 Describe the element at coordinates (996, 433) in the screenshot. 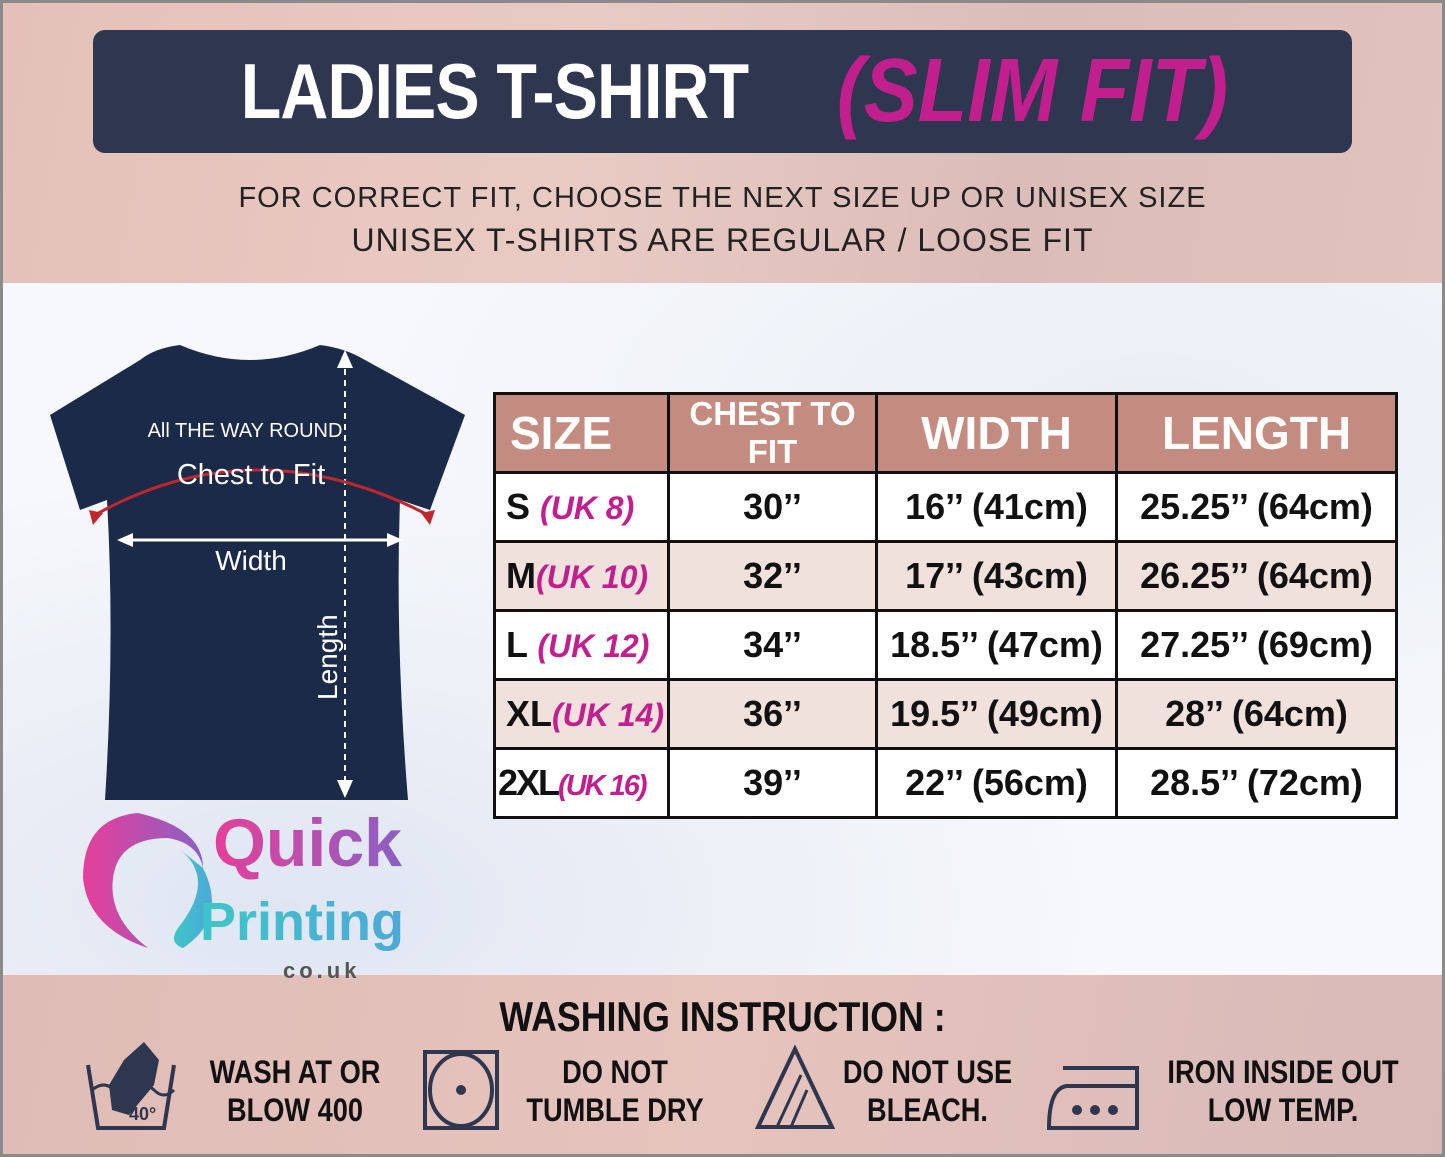

I see `header-width: WIDTH` at that location.